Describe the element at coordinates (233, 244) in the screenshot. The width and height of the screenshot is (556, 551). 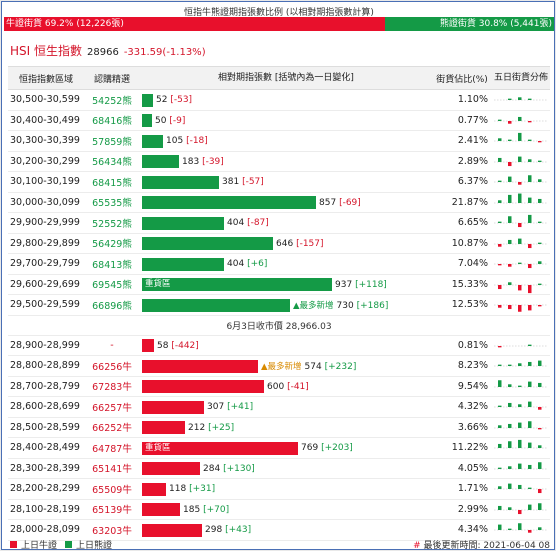
I see `bar-group: 646 [-157]` at that location.